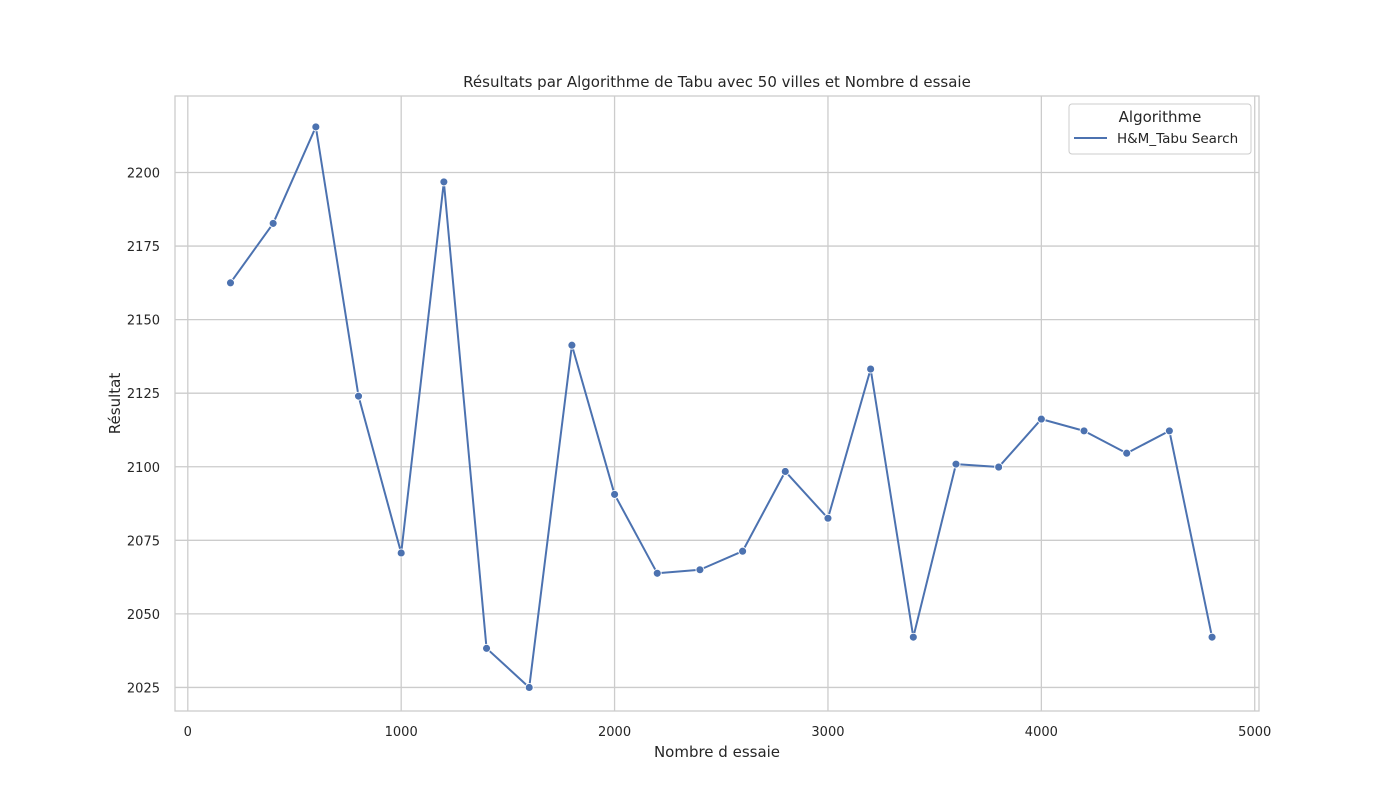 This screenshot has width=1400, height=800. What do you see at coordinates (143, 541) in the screenshot?
I see `y-tick-label: 2075` at bounding box center [143, 541].